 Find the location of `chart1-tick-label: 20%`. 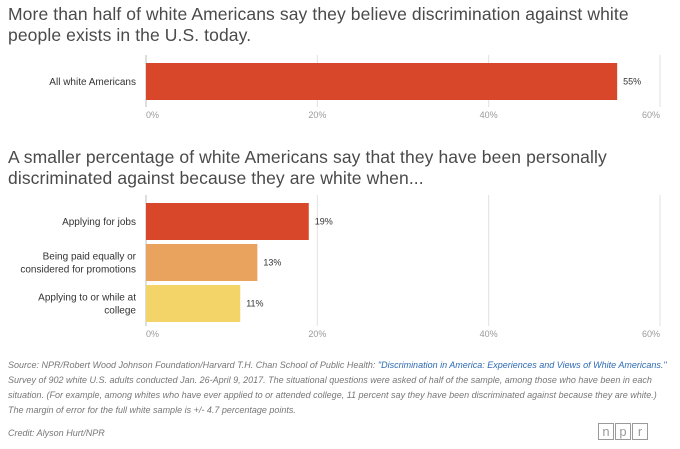

chart1-tick-label: 20% is located at coordinates (317, 115).